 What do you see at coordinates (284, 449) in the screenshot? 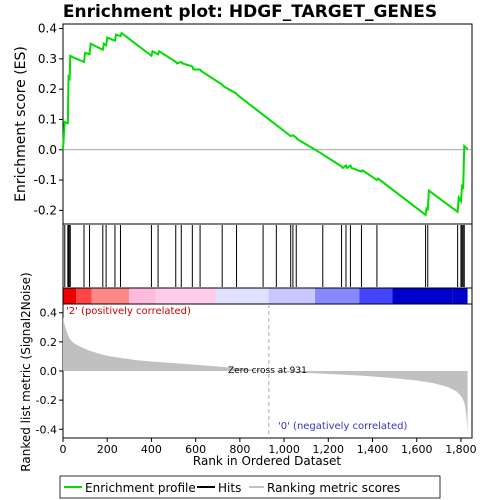
I see `x-tick-label: 1,000` at bounding box center [284, 449].